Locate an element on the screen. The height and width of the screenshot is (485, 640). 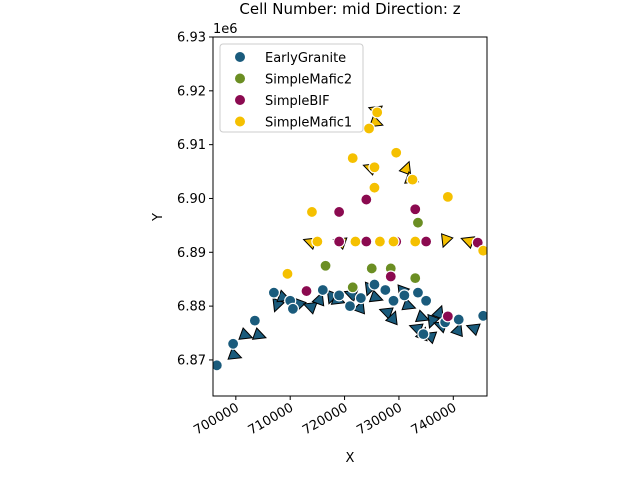
y-tick-label: 6.89 is located at coordinates (191, 253).